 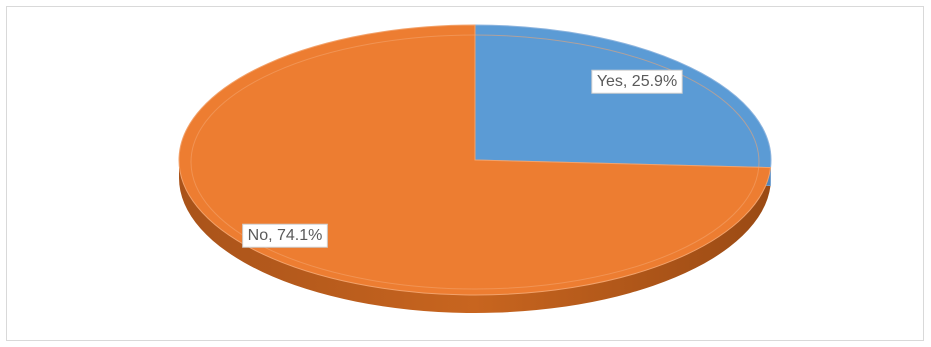 I want to click on pie-slice-yes, so click(x=623, y=96).